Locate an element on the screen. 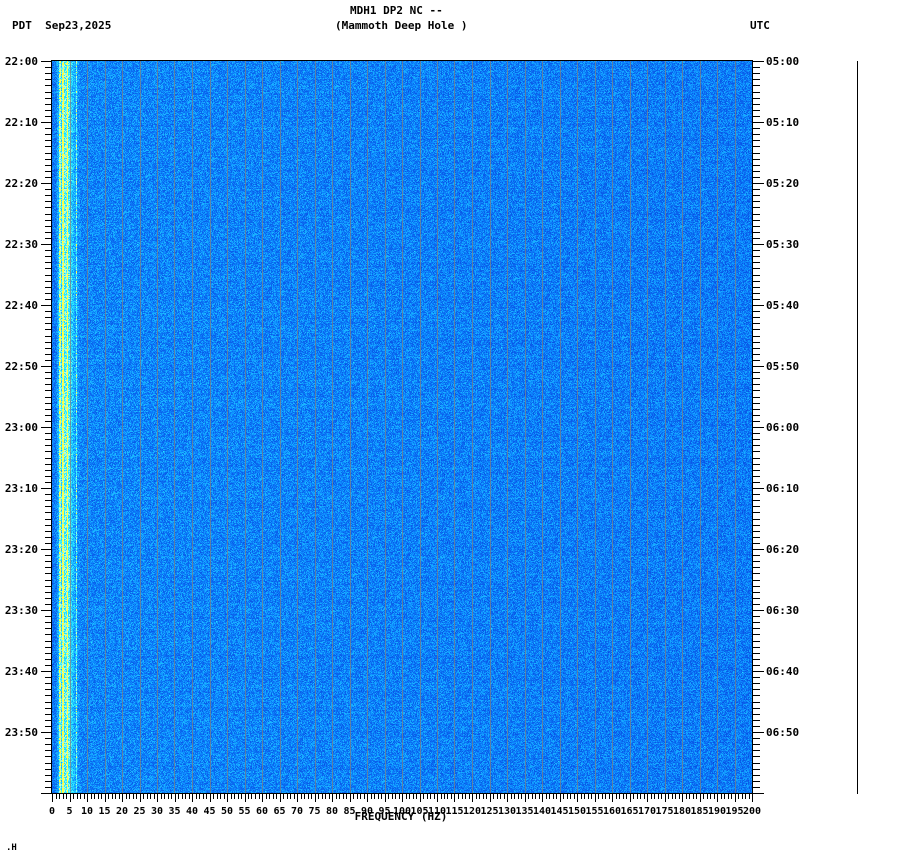 This screenshot has height=864, width=902. time-tick-major-right is located at coordinates (758, 122).